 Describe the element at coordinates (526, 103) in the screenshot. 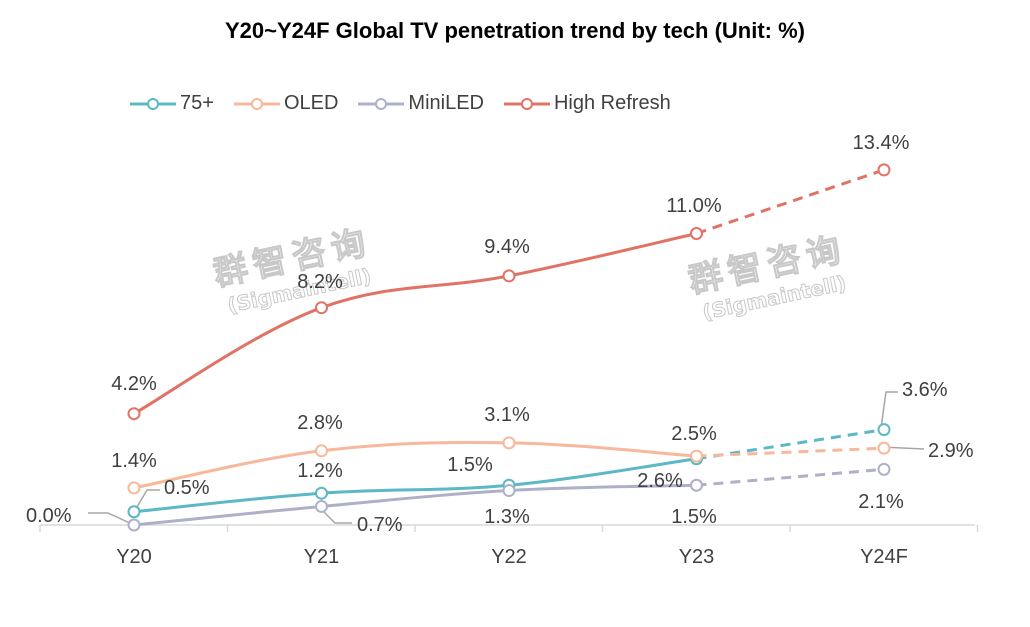

I see `legend-marker-high-refresh` at that location.